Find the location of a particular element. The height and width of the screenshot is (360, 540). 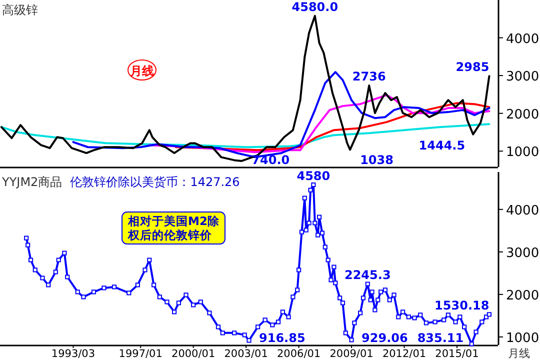

annotation: 2736 is located at coordinates (369, 77).